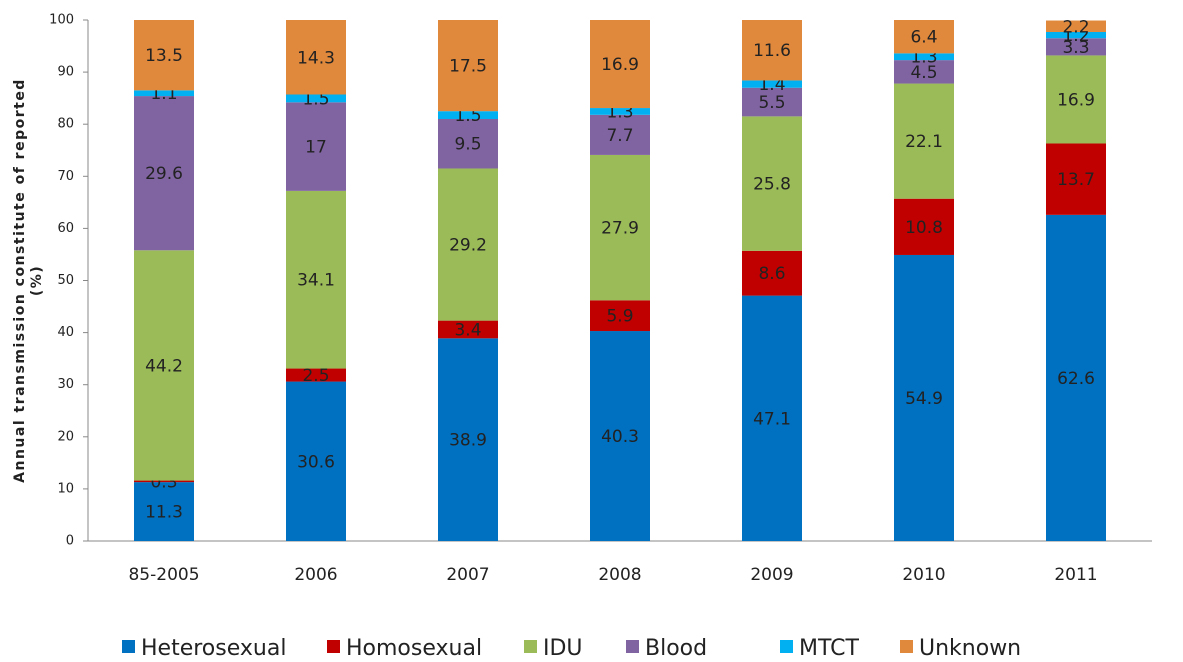 Image resolution: width=1183 pixels, height=662 pixels. What do you see at coordinates (467, 575) in the screenshot?
I see `x-tick-label: 2007` at bounding box center [467, 575].